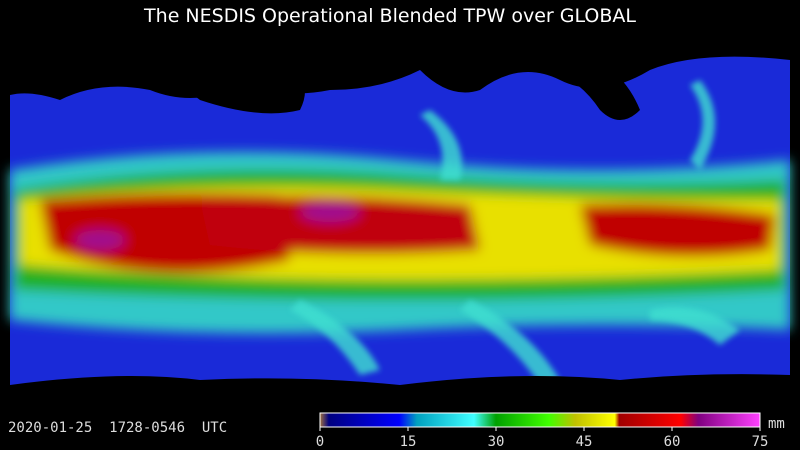 This screenshot has height=450, width=800. What do you see at coordinates (542, 438) in the screenshot?
I see `colorbar-ticks: 0 15 30 45 60 75` at bounding box center [542, 438].